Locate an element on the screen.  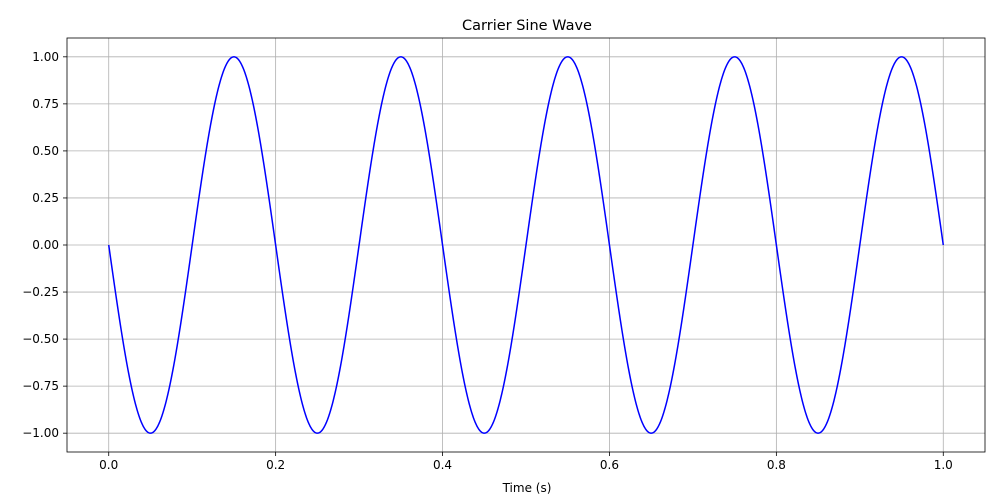
x-tick-label: 0.6 is located at coordinates (609, 465).